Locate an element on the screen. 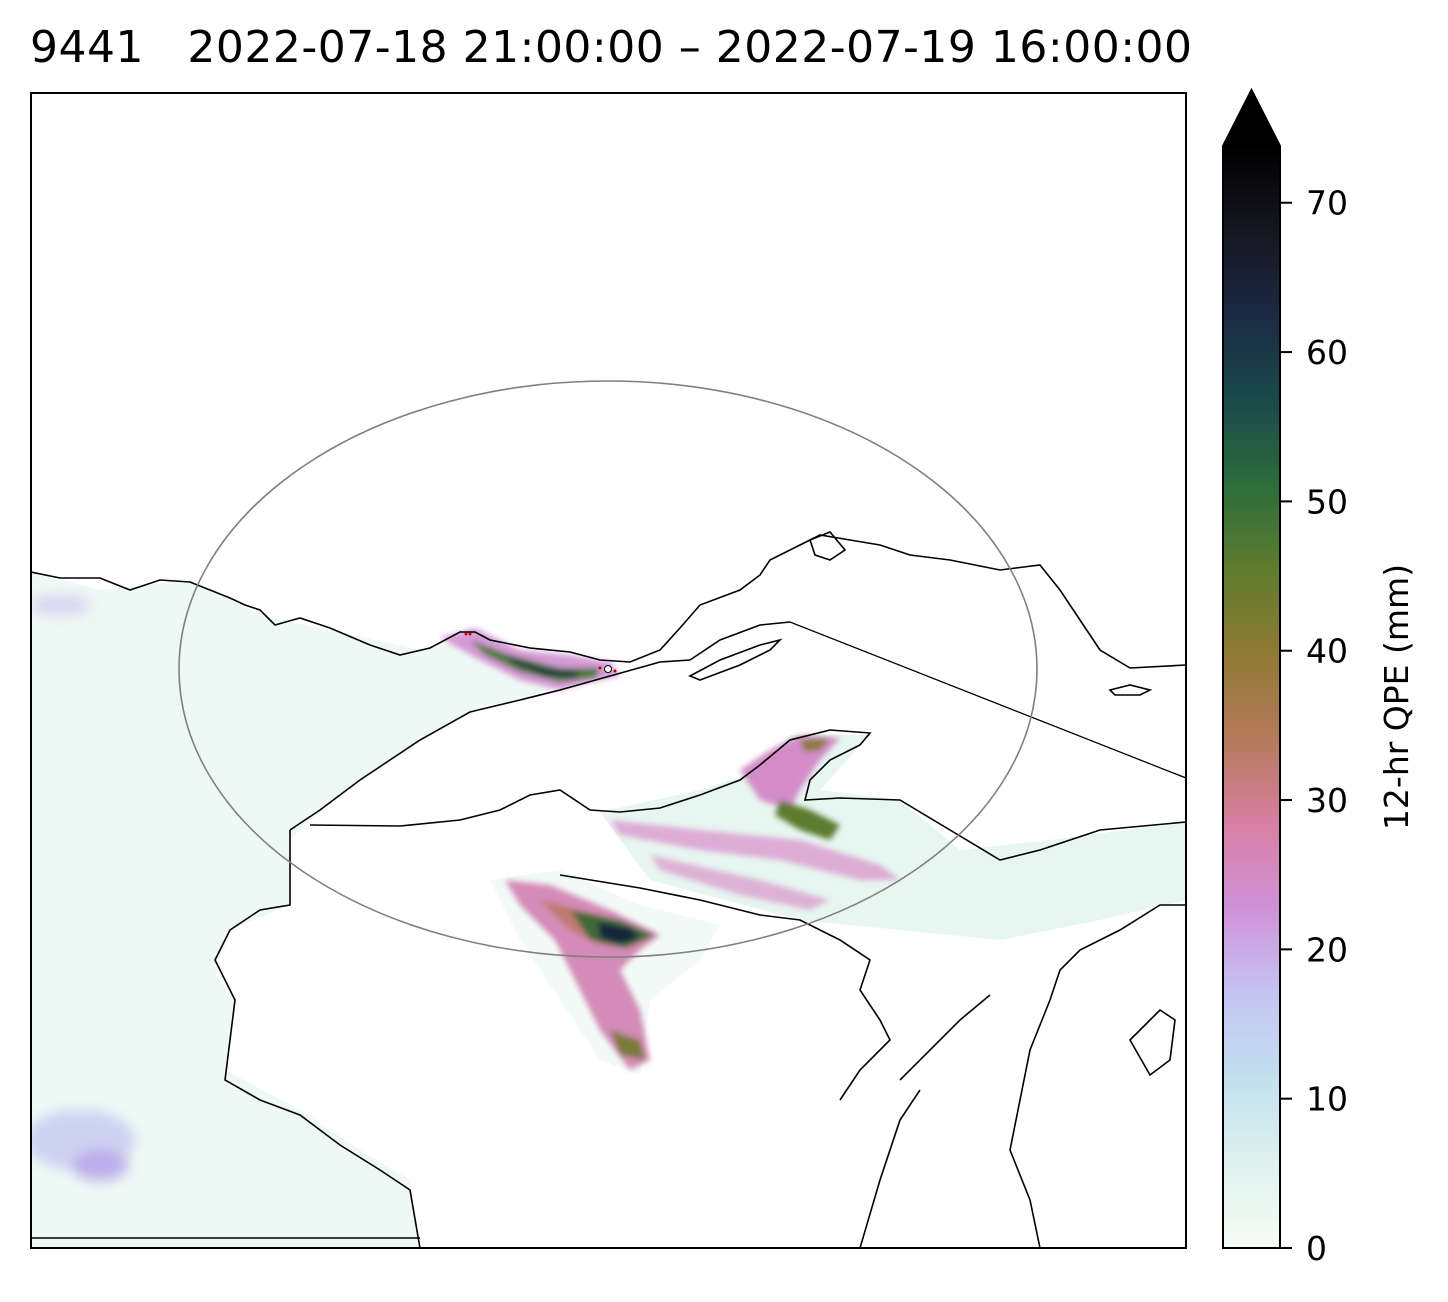  colorbar-ticks: 0 10 20 30 40 50 60 70 is located at coordinates (1314, 726).